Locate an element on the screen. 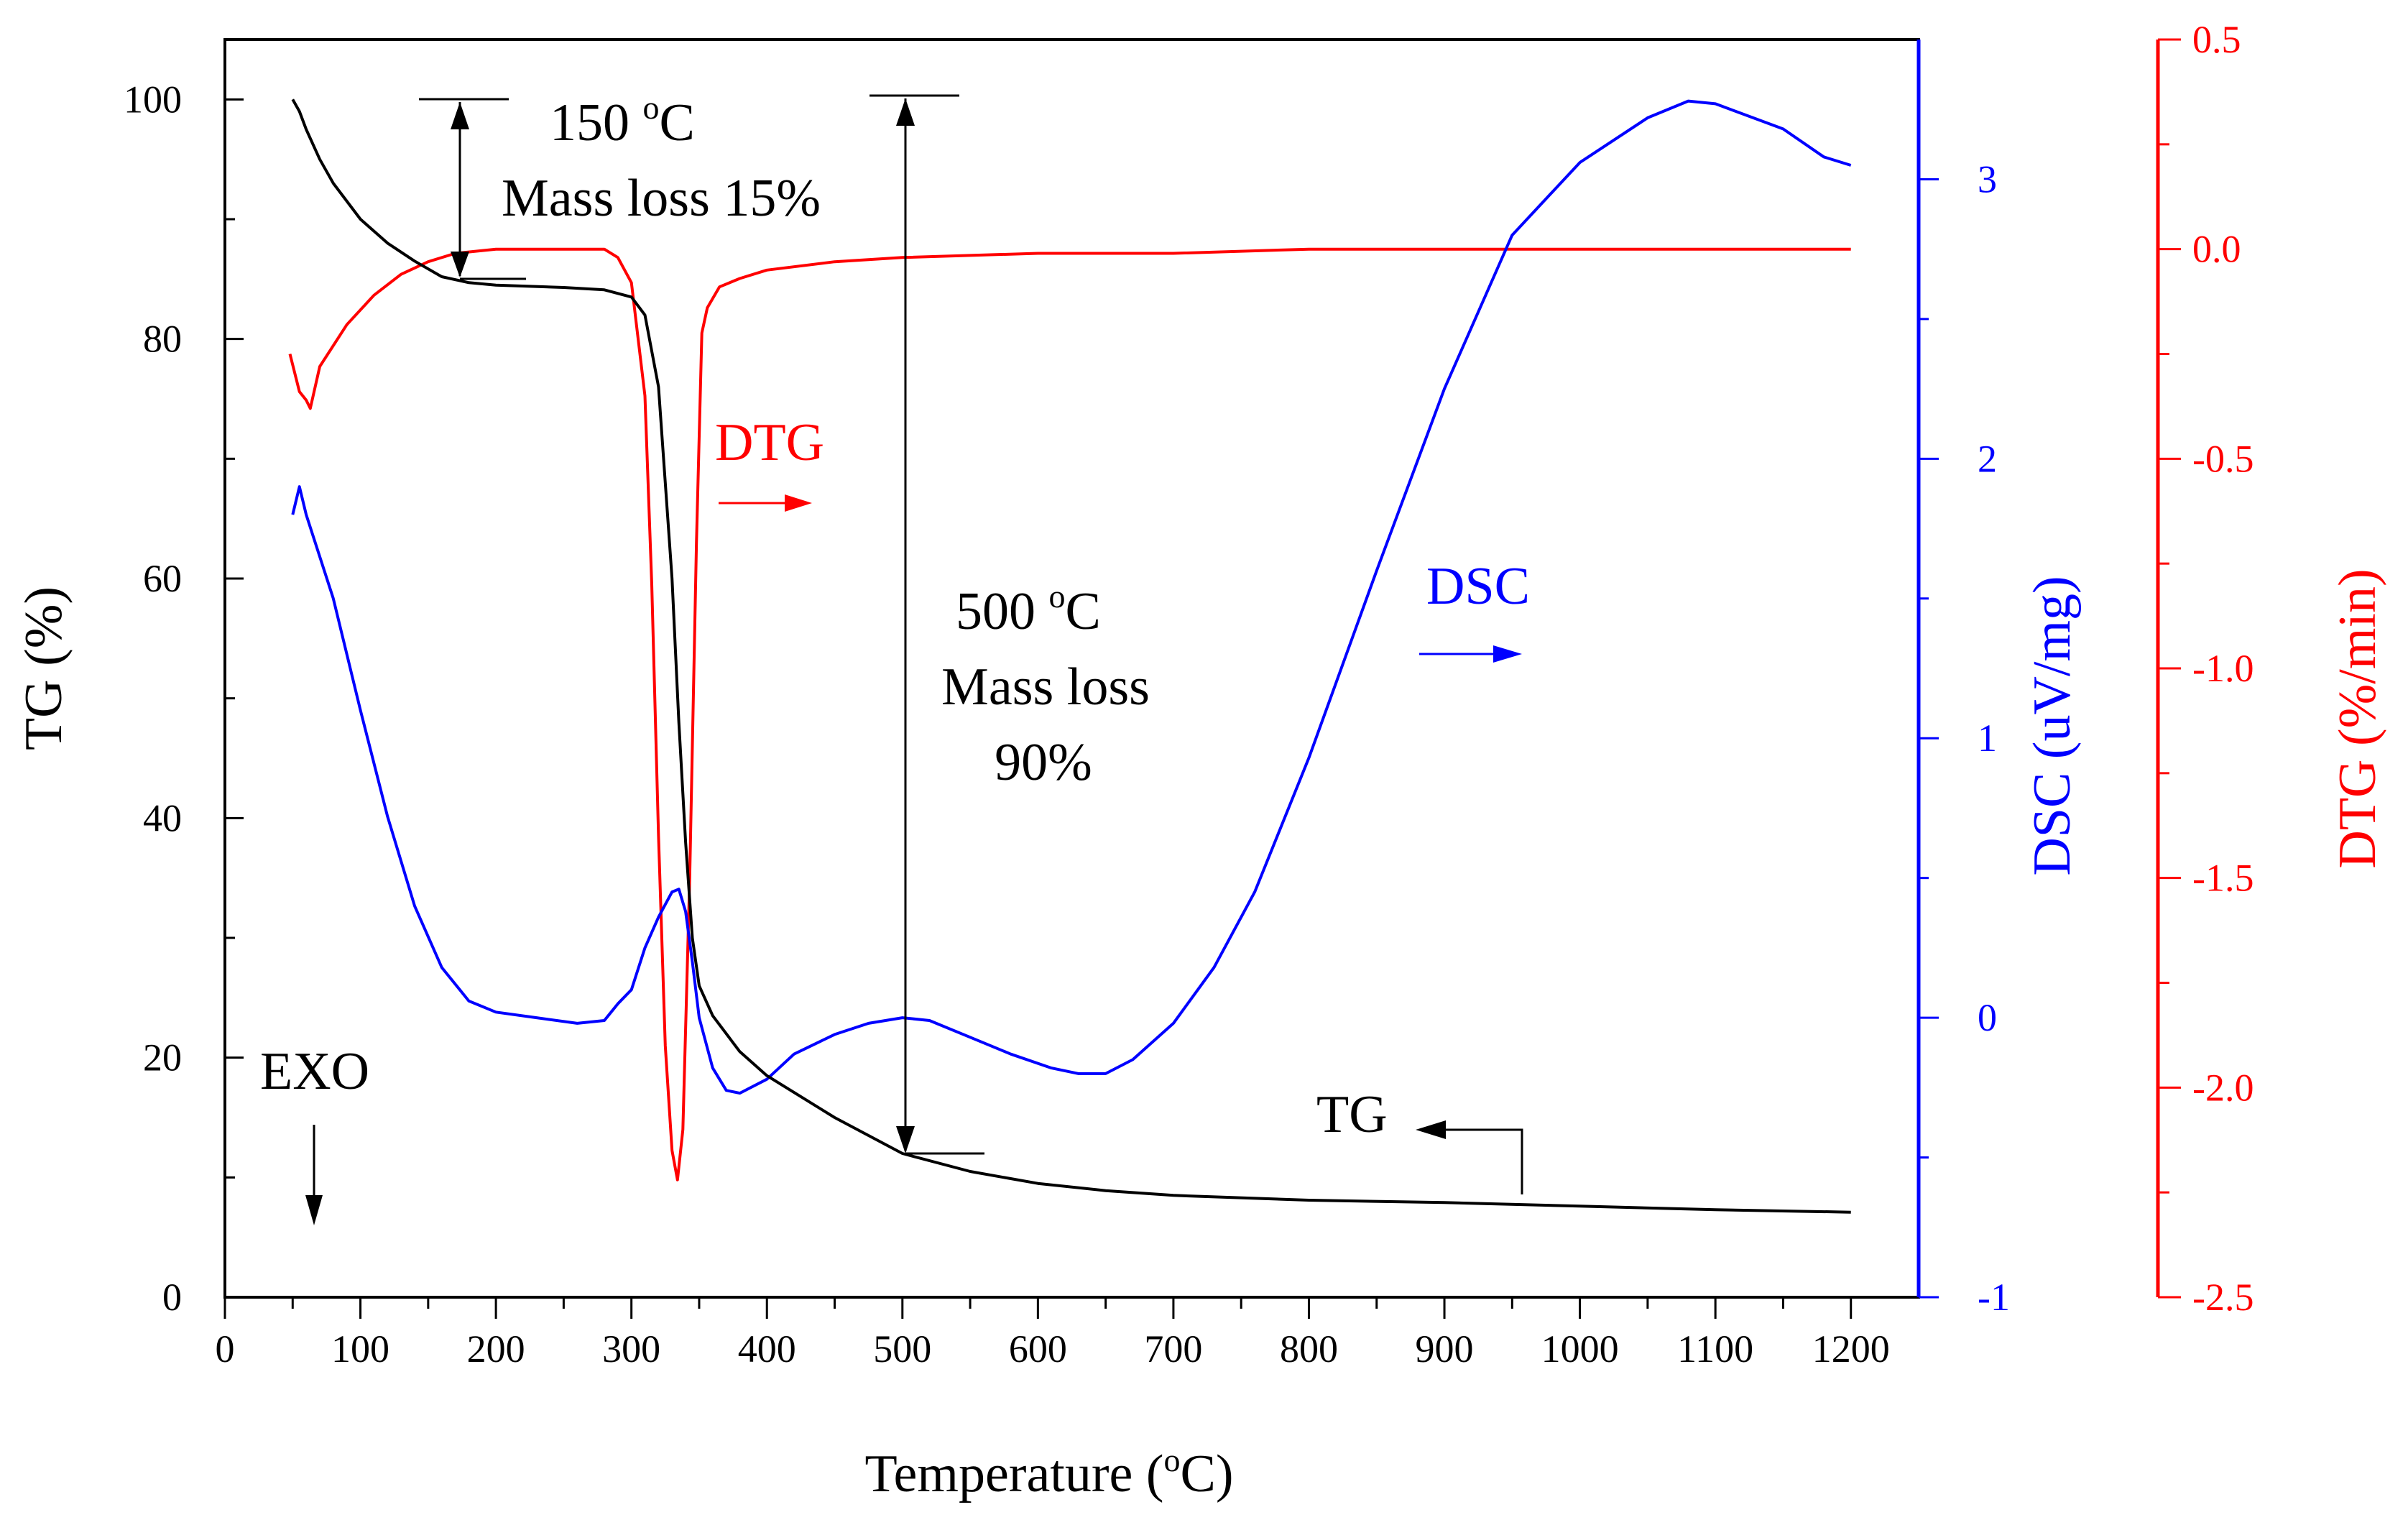 Image resolution: width=2408 pixels, height=1520 pixels. dtg-tick-label: 0.5 is located at coordinates (2216, 40).